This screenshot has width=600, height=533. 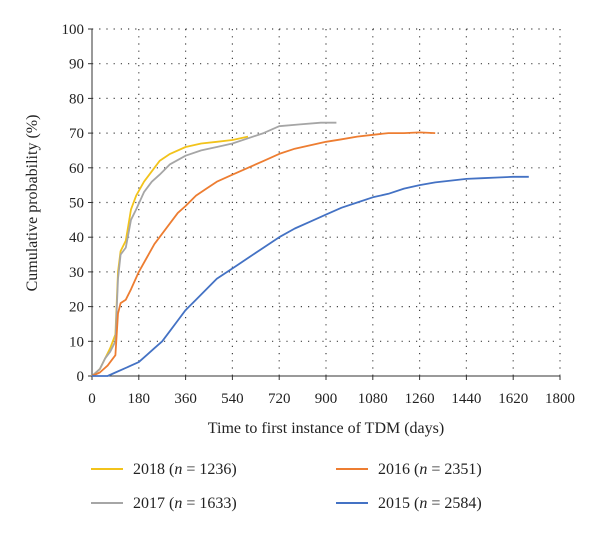 I want to click on legend-label: 2018 (n = 1236), so click(x=185, y=469).